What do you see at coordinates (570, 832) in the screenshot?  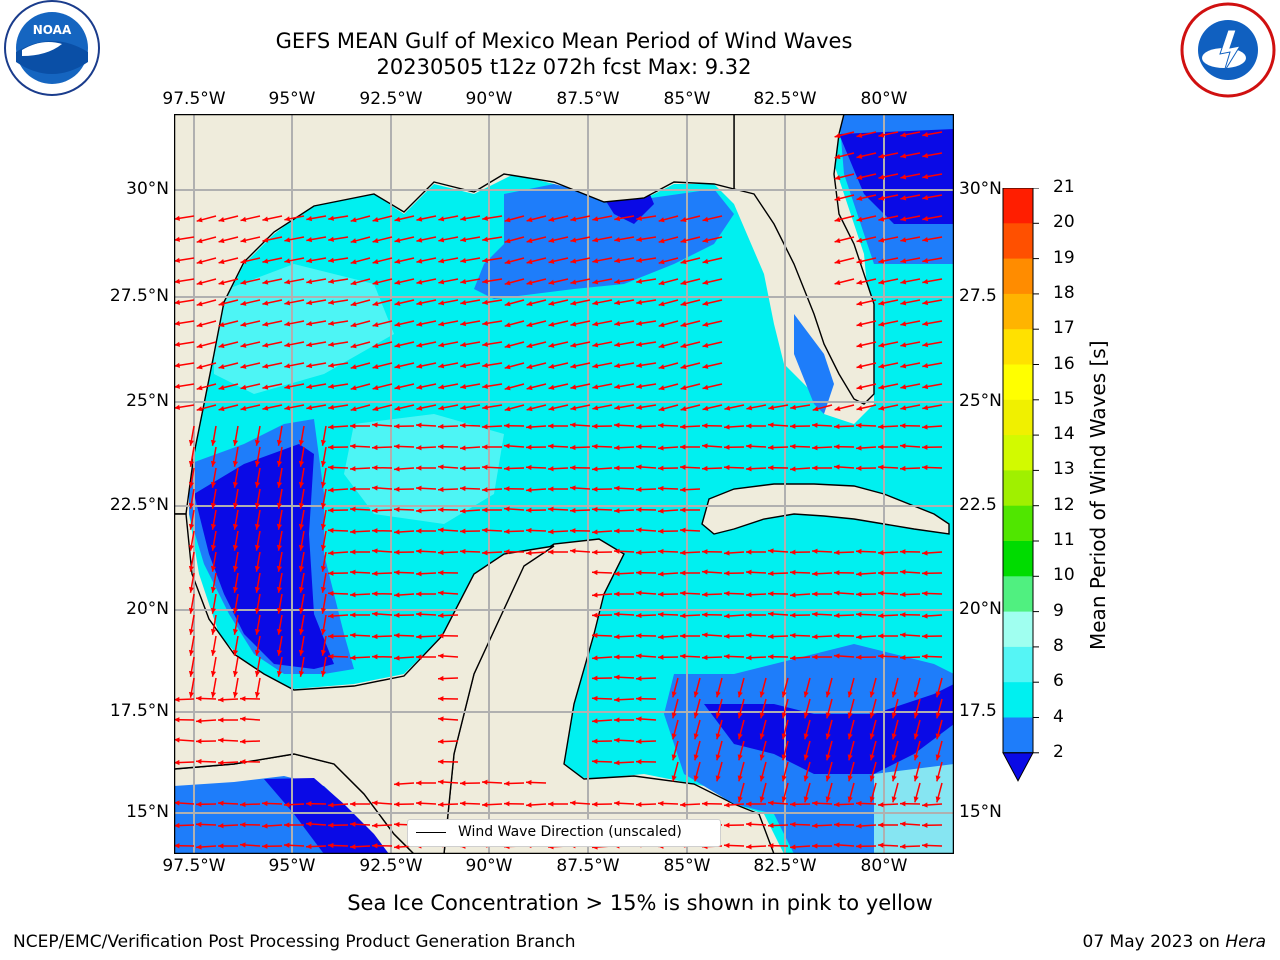 I see `legend-label: Wind Wave Direction (unscaled)` at bounding box center [570, 832].